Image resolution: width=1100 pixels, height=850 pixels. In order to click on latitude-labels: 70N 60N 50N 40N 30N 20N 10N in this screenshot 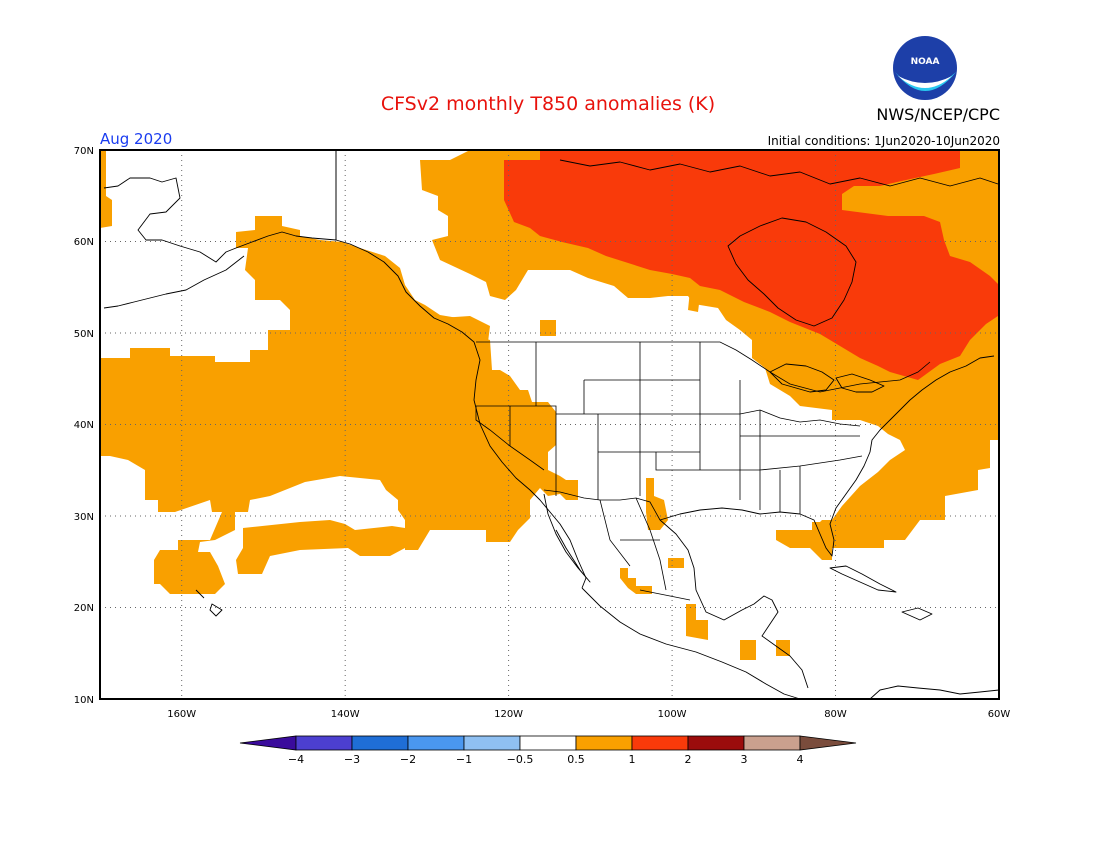, I will do `click(84, 426)`.